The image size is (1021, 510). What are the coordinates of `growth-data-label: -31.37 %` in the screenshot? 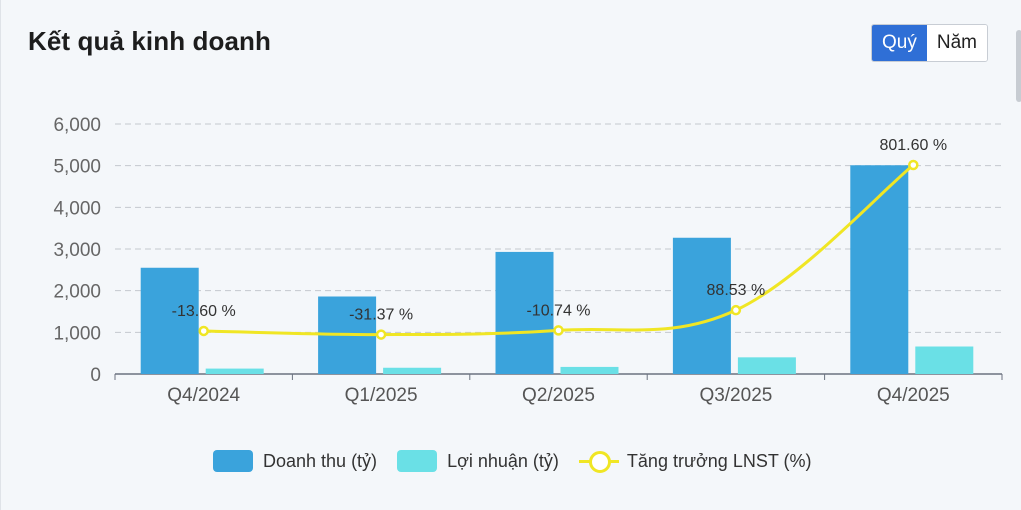 It's located at (381, 315).